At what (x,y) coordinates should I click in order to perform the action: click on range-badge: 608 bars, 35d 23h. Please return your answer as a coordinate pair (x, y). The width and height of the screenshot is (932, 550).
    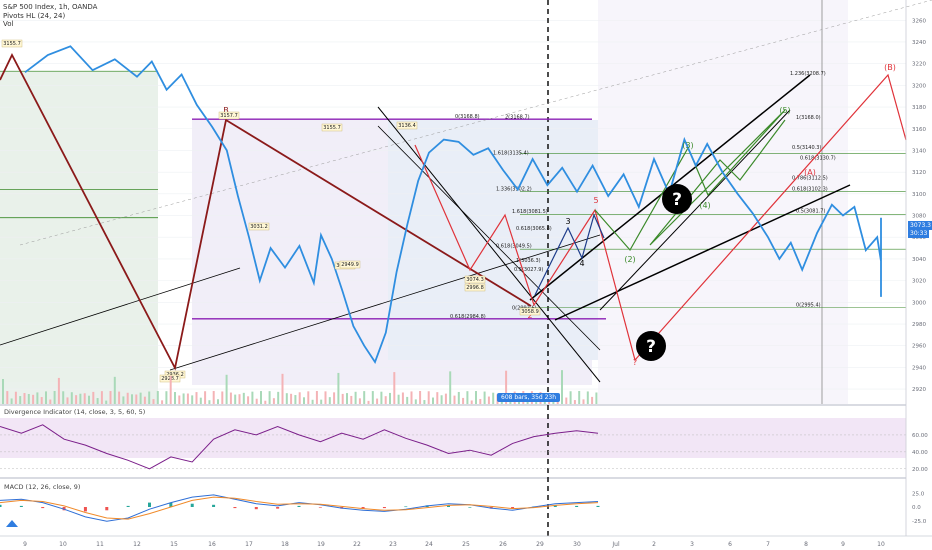
    Looking at the image, I should click on (529, 397).